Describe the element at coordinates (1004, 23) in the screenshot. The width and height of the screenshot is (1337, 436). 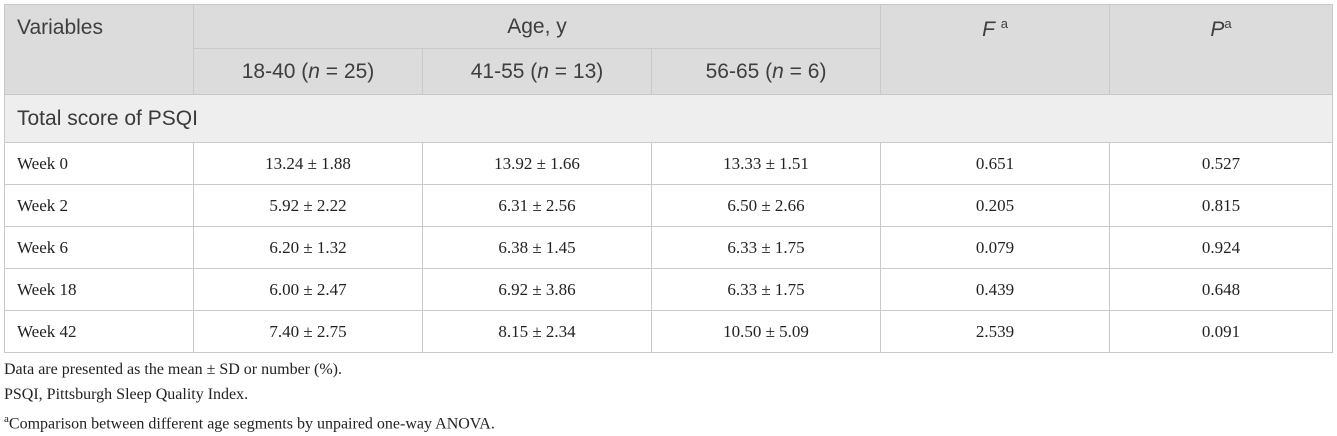
I see `f-header-sup: a` at that location.